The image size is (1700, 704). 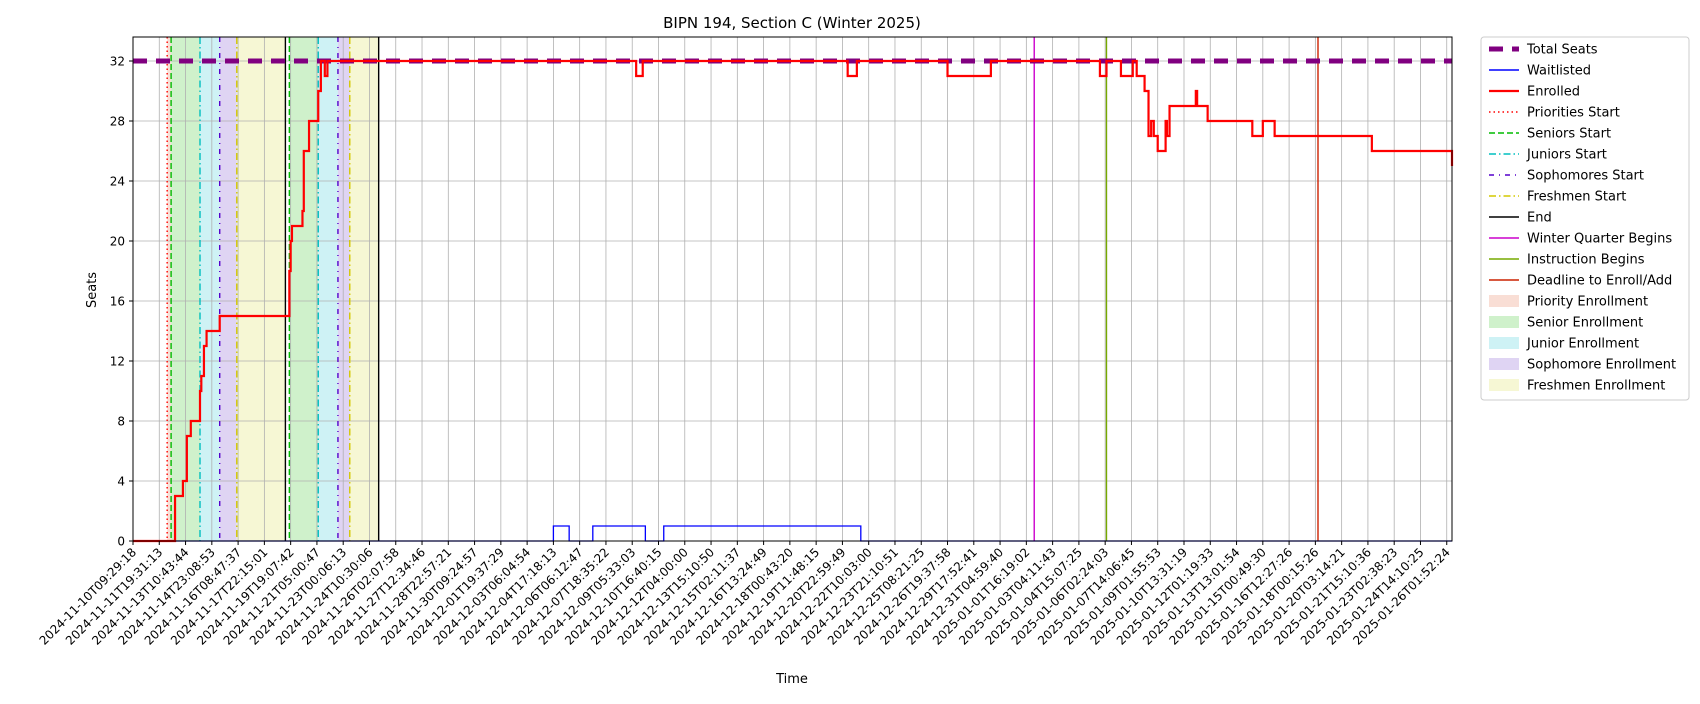 What do you see at coordinates (792, 23) in the screenshot?
I see `chart-title: BIPN 194, Section C (Winter 2025)` at bounding box center [792, 23].